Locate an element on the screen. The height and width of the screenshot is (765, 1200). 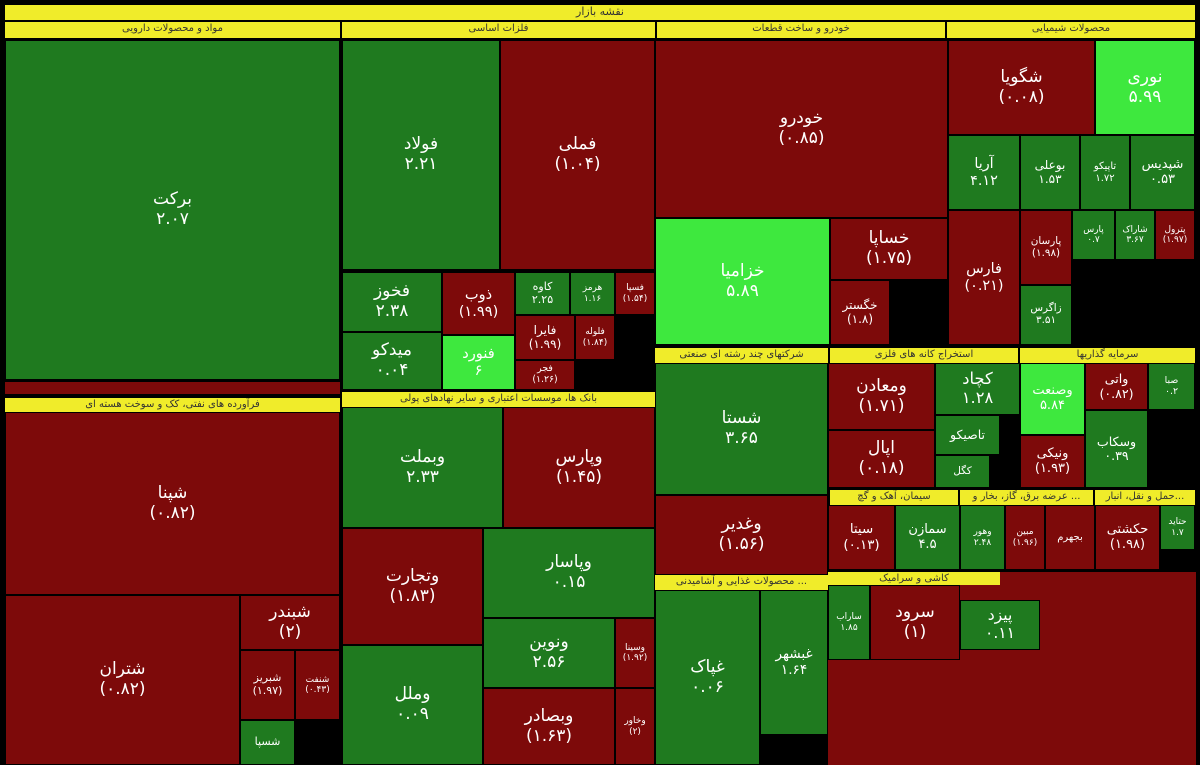
tile: بجهرم is located at coordinates (1070, 537).